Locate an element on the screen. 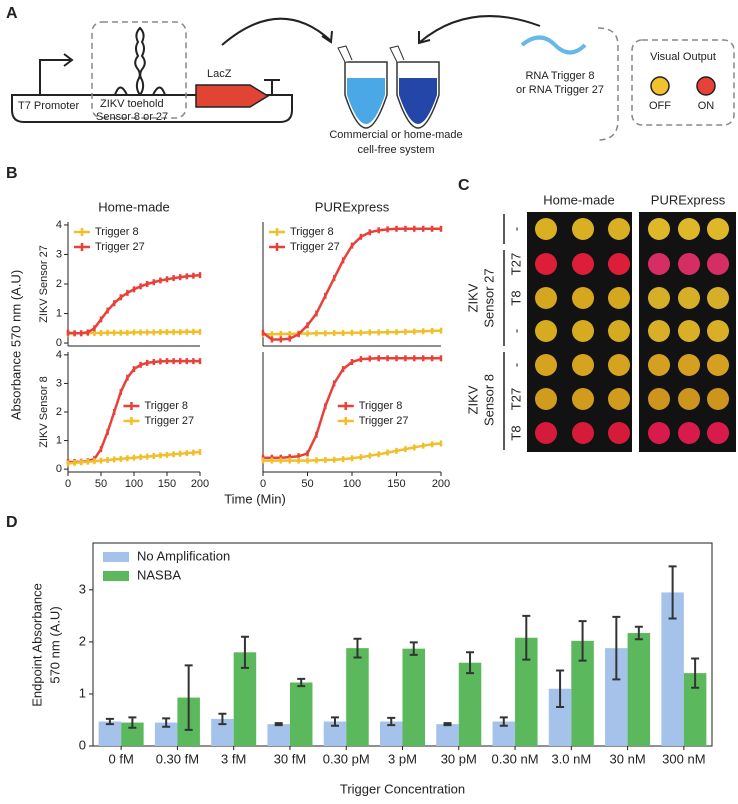  x-tick-label: 0.30 pM is located at coordinates (346, 758).